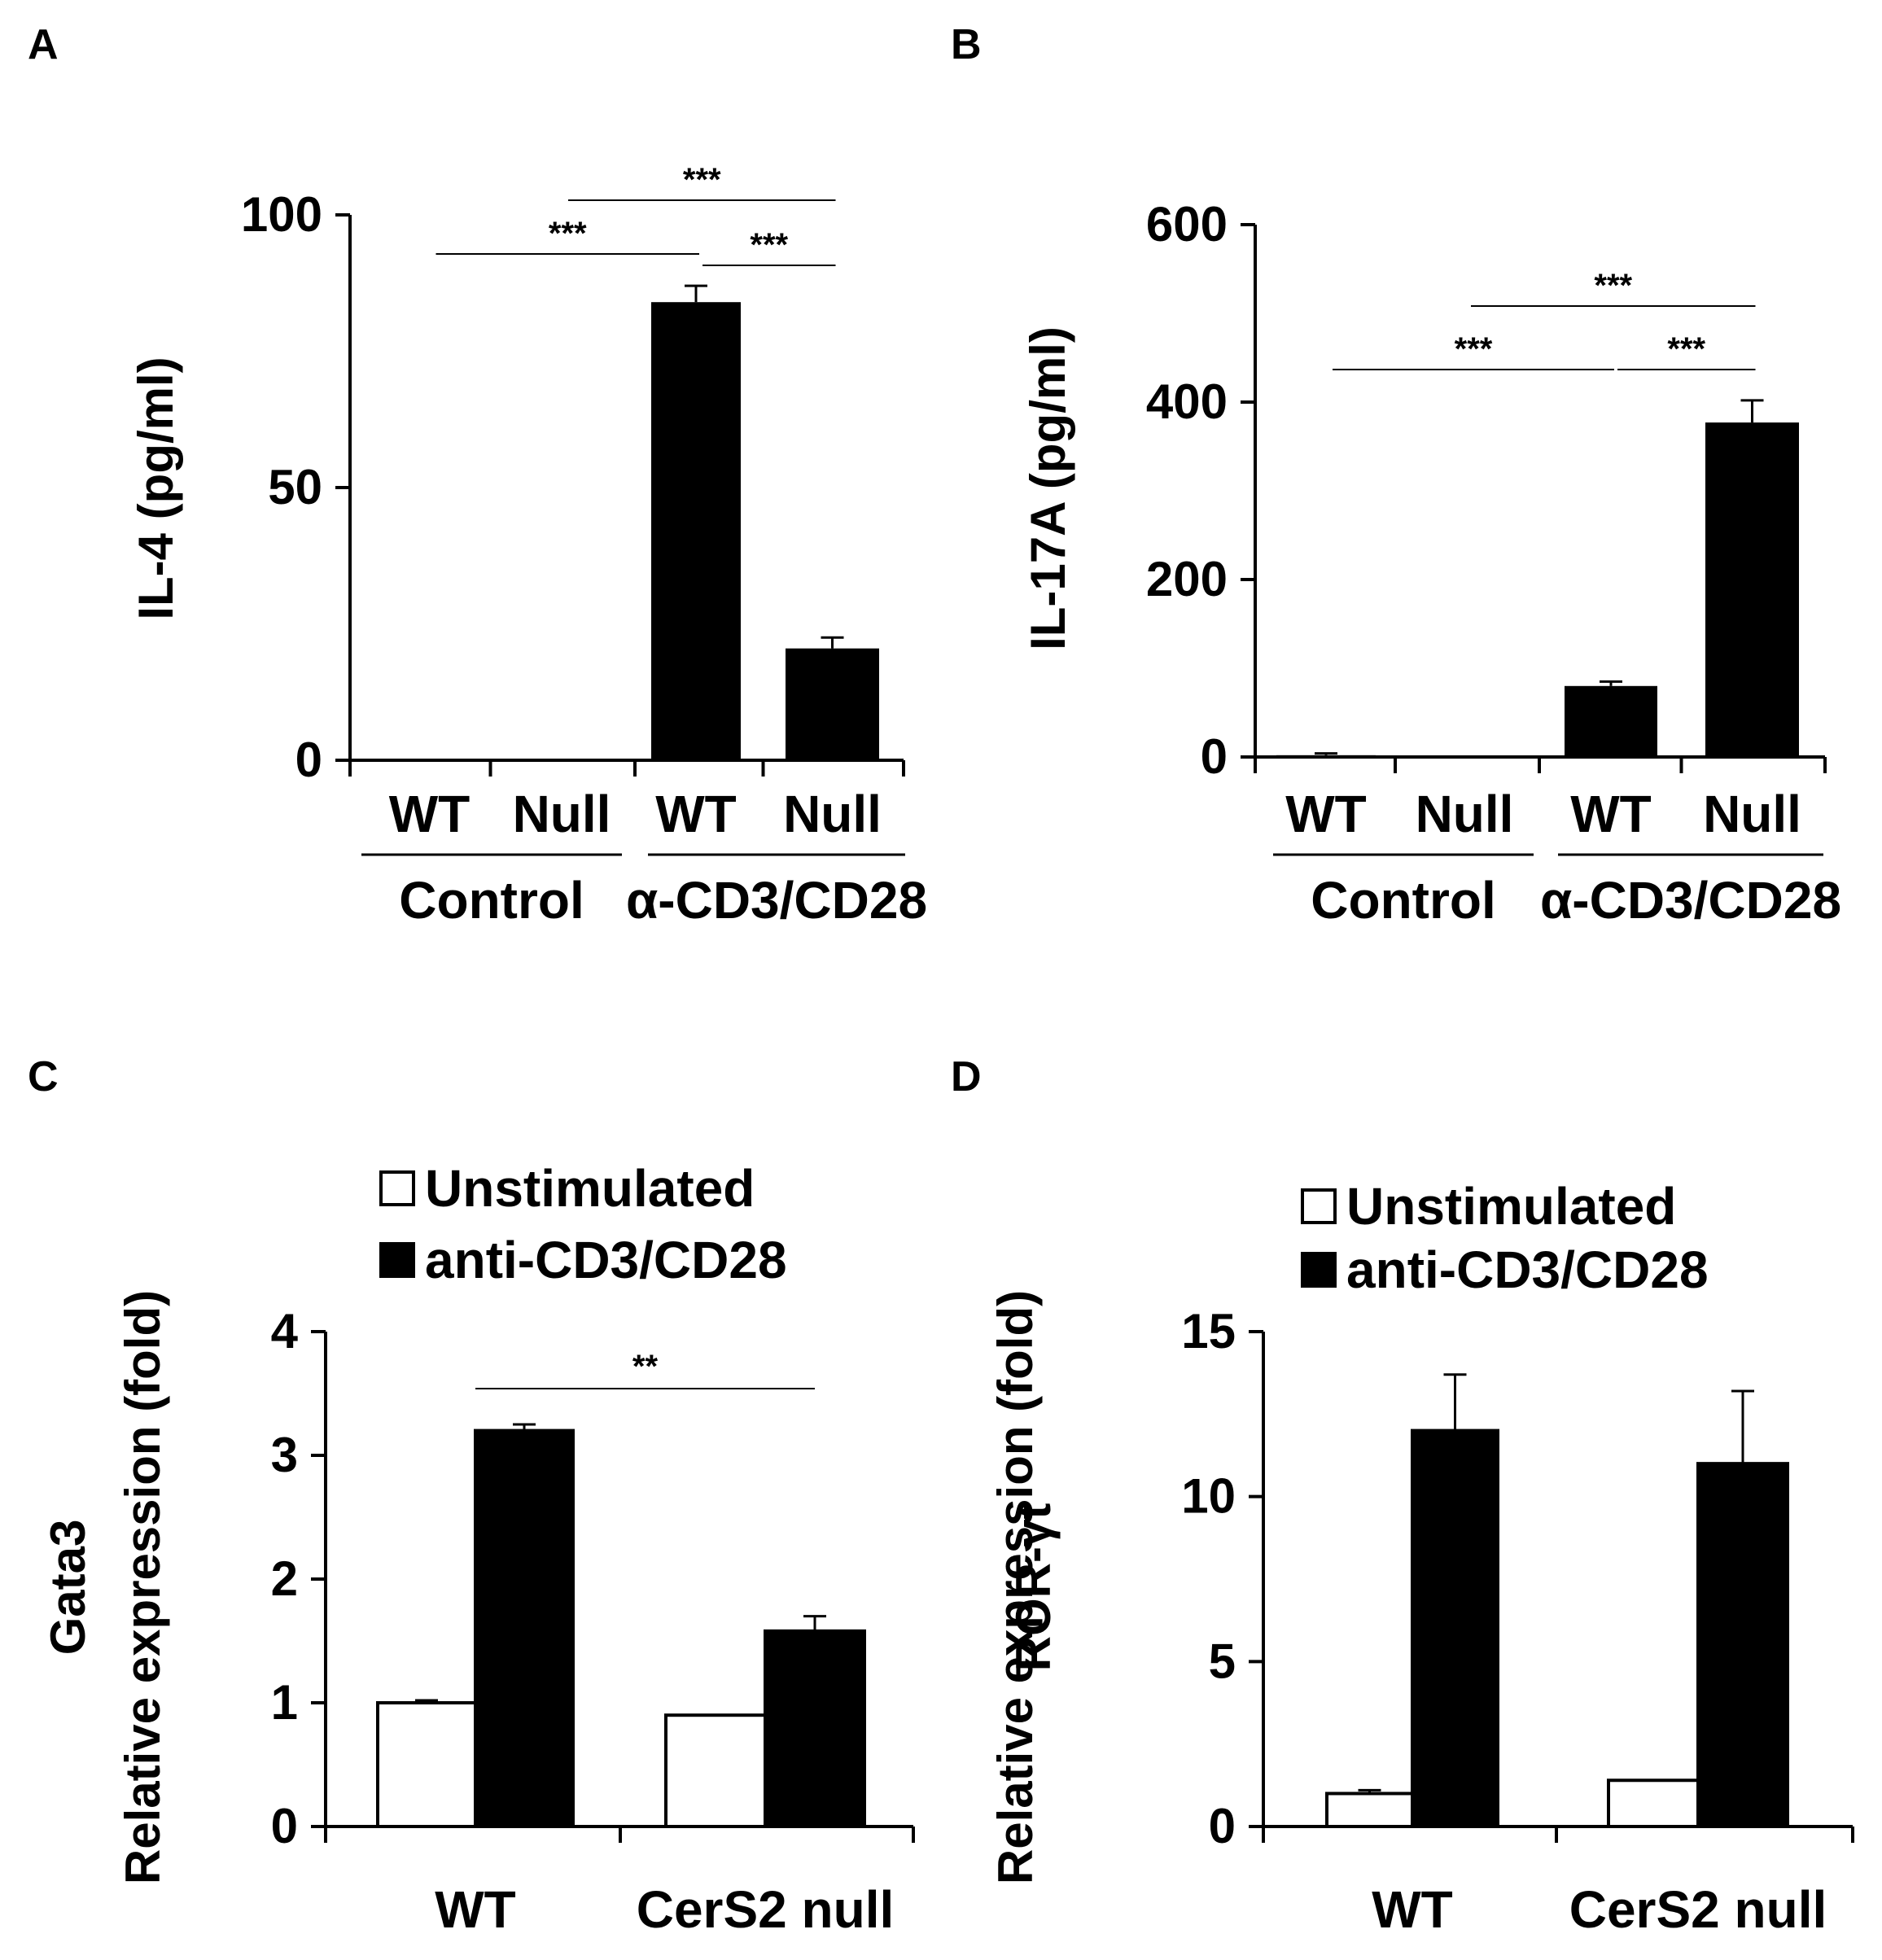  Describe the element at coordinates (1048, 488) in the screenshot. I see `y-axis-title: IL-17A (pg/ml)` at that location.